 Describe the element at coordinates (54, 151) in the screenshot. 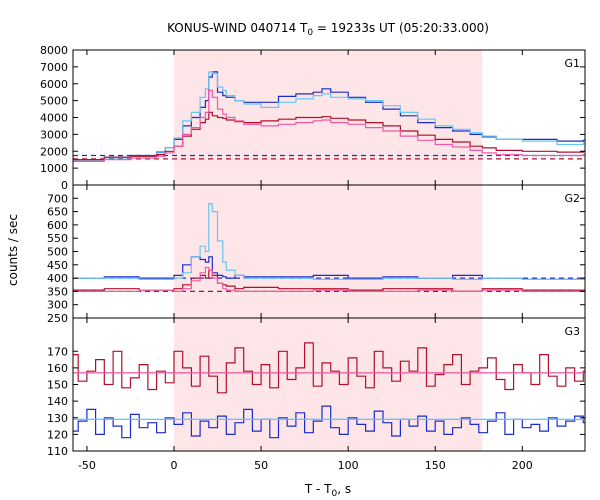

I see `y-tick-label: 2000` at that location.